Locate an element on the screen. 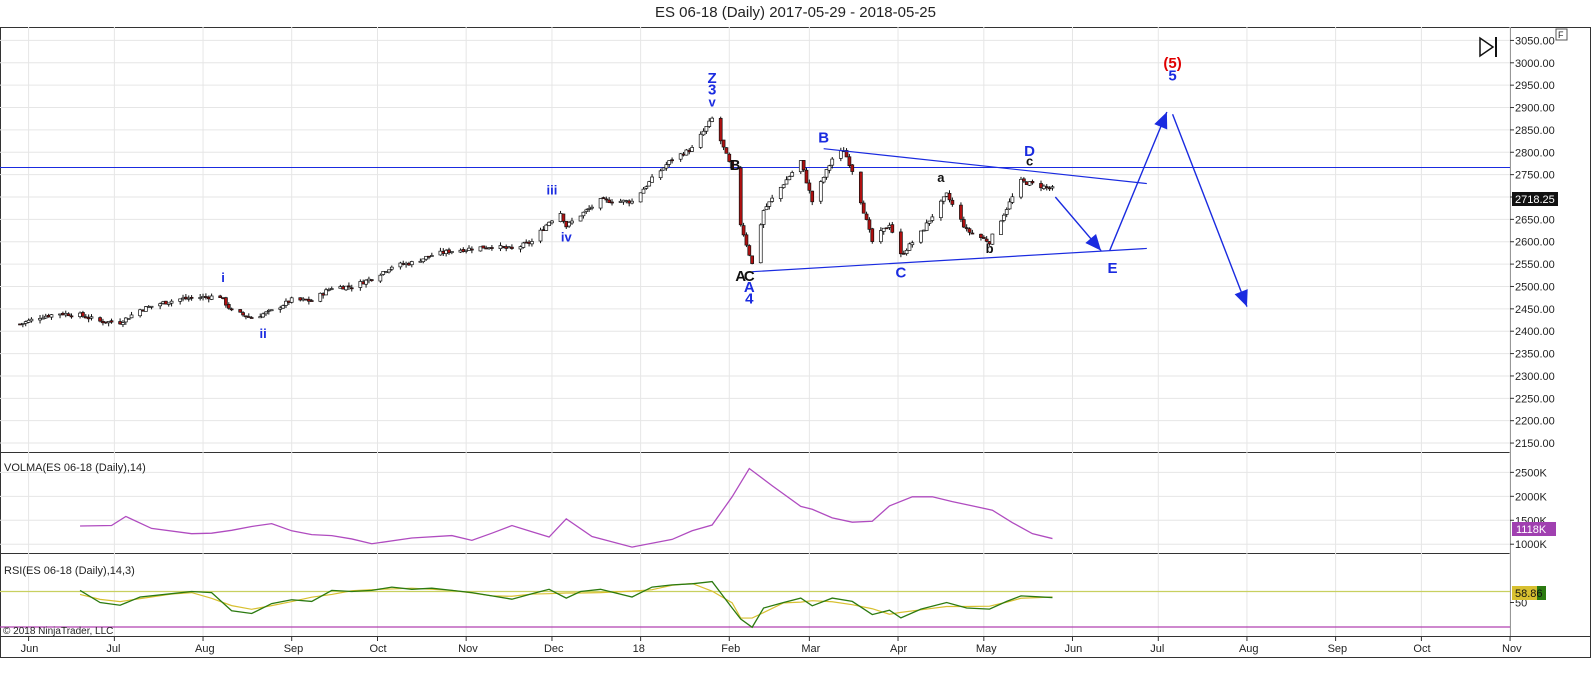 This screenshot has height=691, width=1591. volma-tag: 1118K is located at coordinates (1534, 529).